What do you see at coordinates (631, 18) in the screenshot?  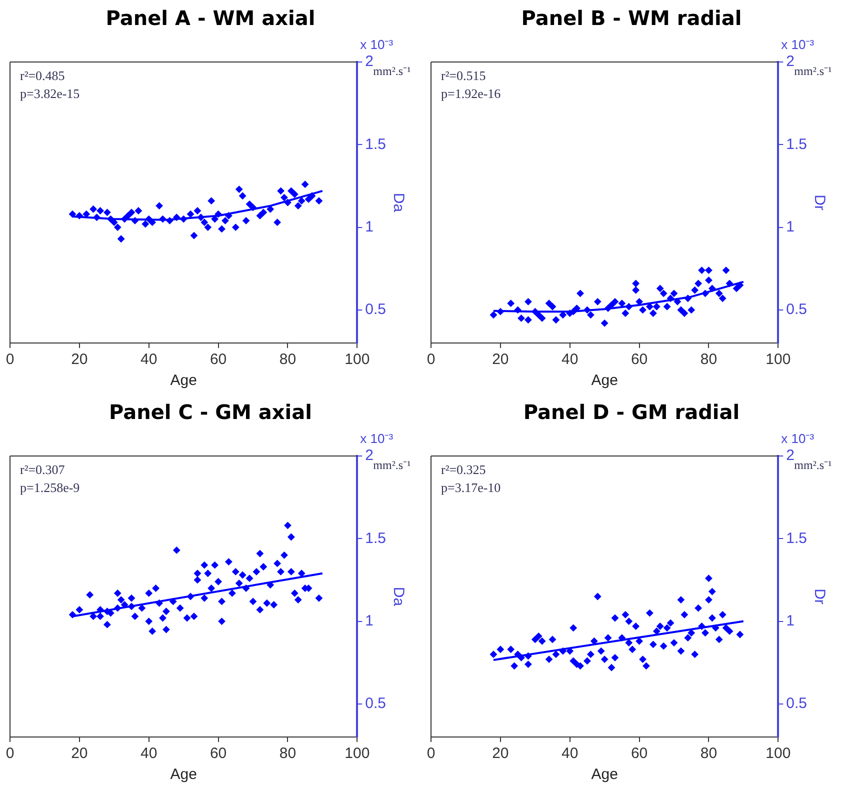 I see `chart-title: Panel B - WM radial` at bounding box center [631, 18].